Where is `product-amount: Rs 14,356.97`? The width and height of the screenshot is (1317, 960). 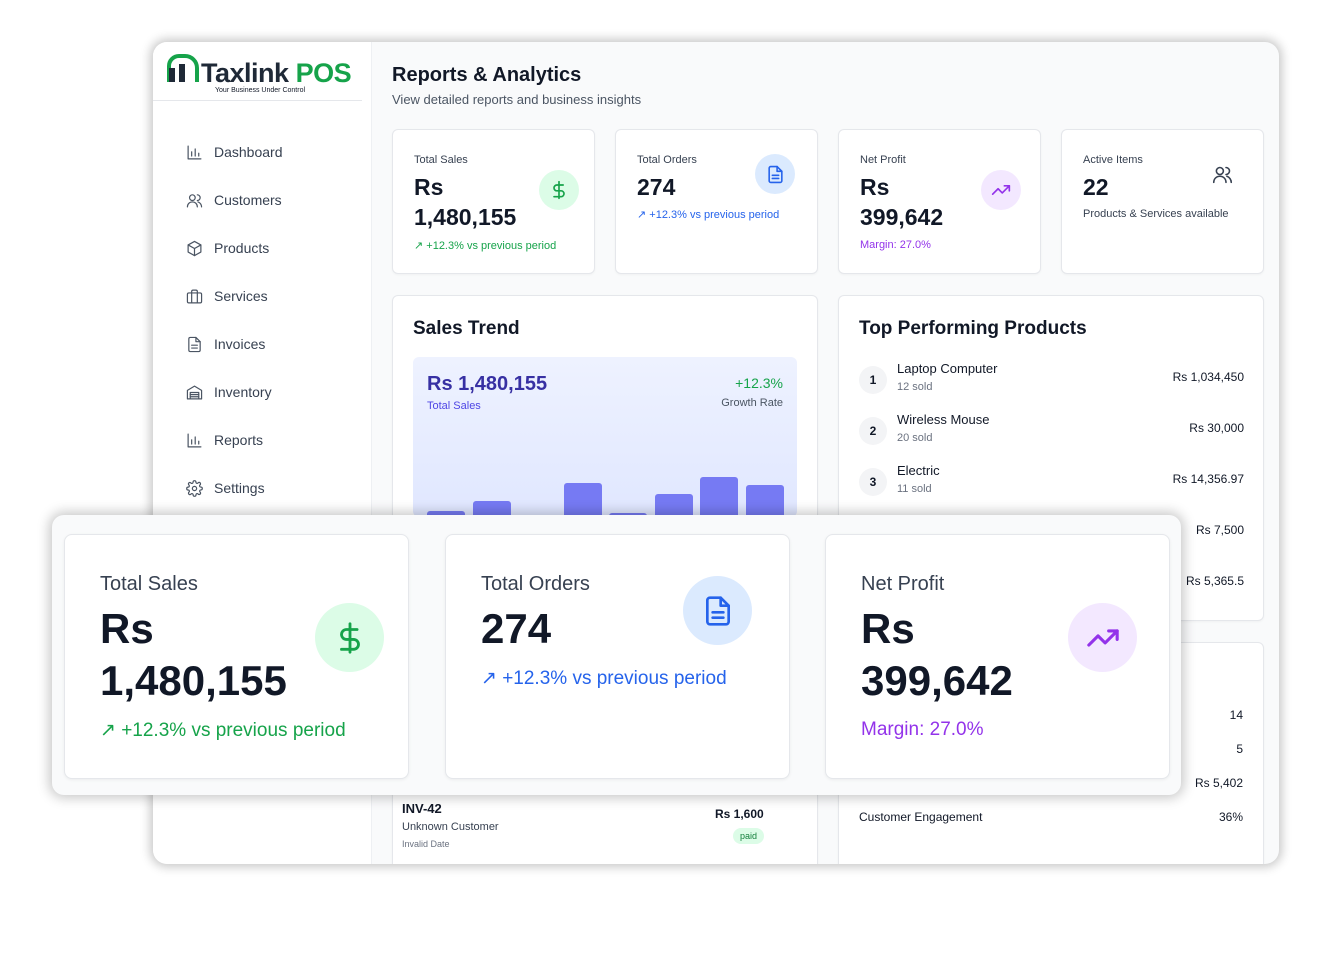
product-amount: Rs 14,356.97 is located at coordinates (1208, 479).